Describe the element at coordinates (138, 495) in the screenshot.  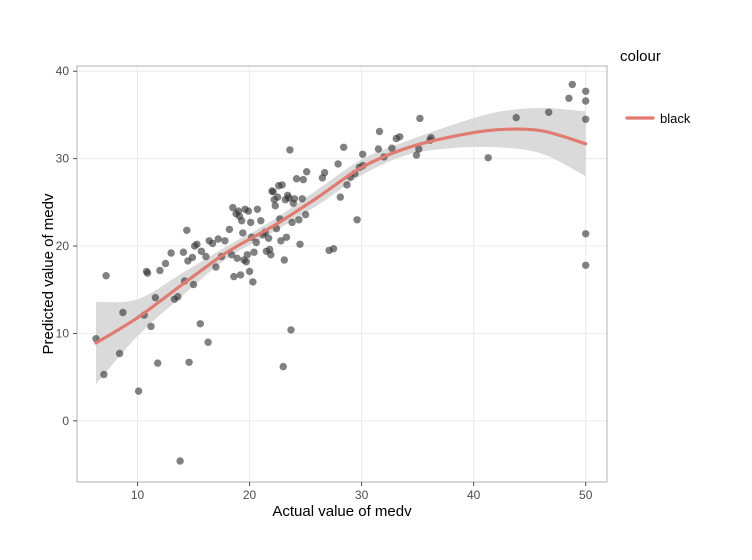
I see `x-tick-label: 10` at that location.